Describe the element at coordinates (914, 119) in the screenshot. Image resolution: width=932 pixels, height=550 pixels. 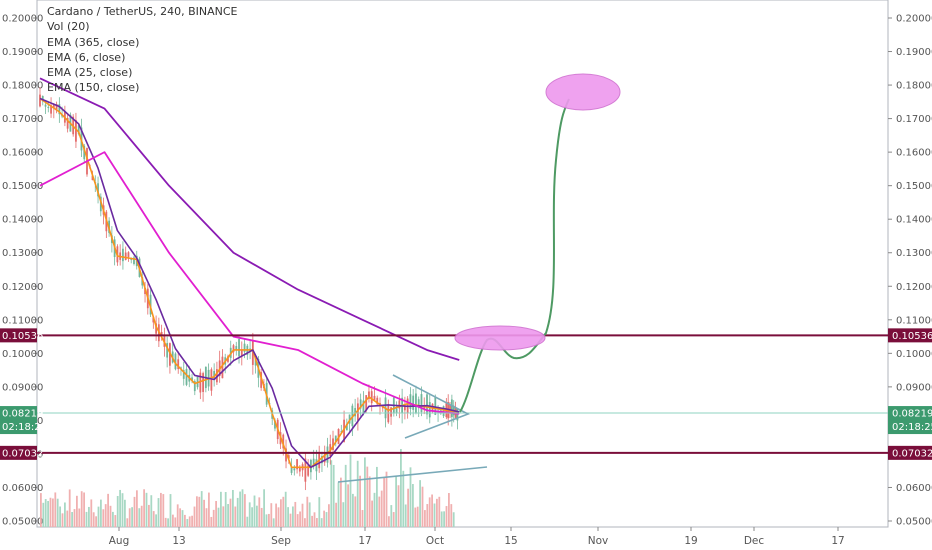
I see `y-tick-label-right: 0.17000` at that location.